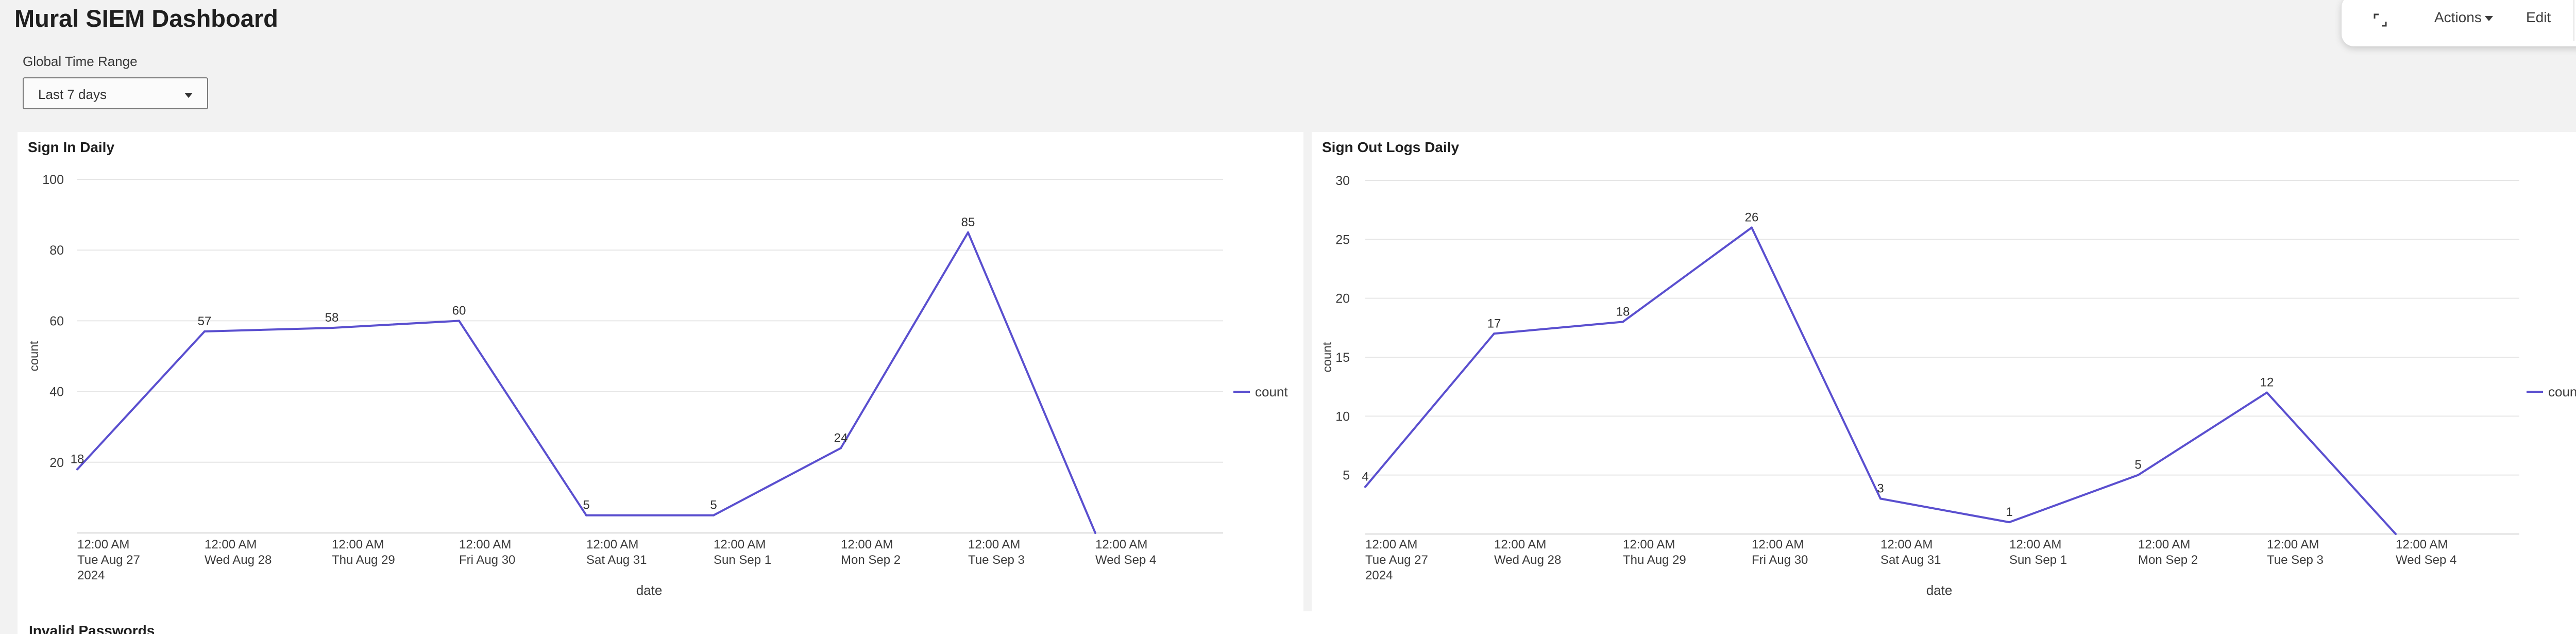 This screenshot has width=2576, height=634. Describe the element at coordinates (2009, 512) in the screenshot. I see `data-label: 1` at that location.